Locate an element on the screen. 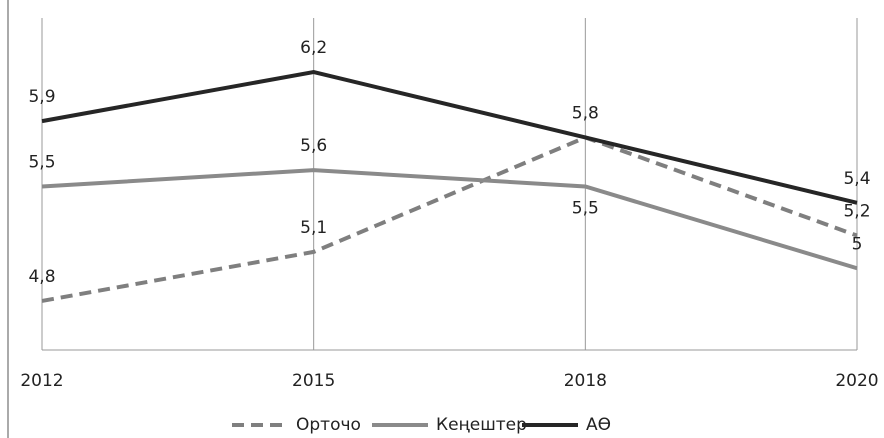 The image size is (884, 438). x-tick-label: 2012 is located at coordinates (41, 381).